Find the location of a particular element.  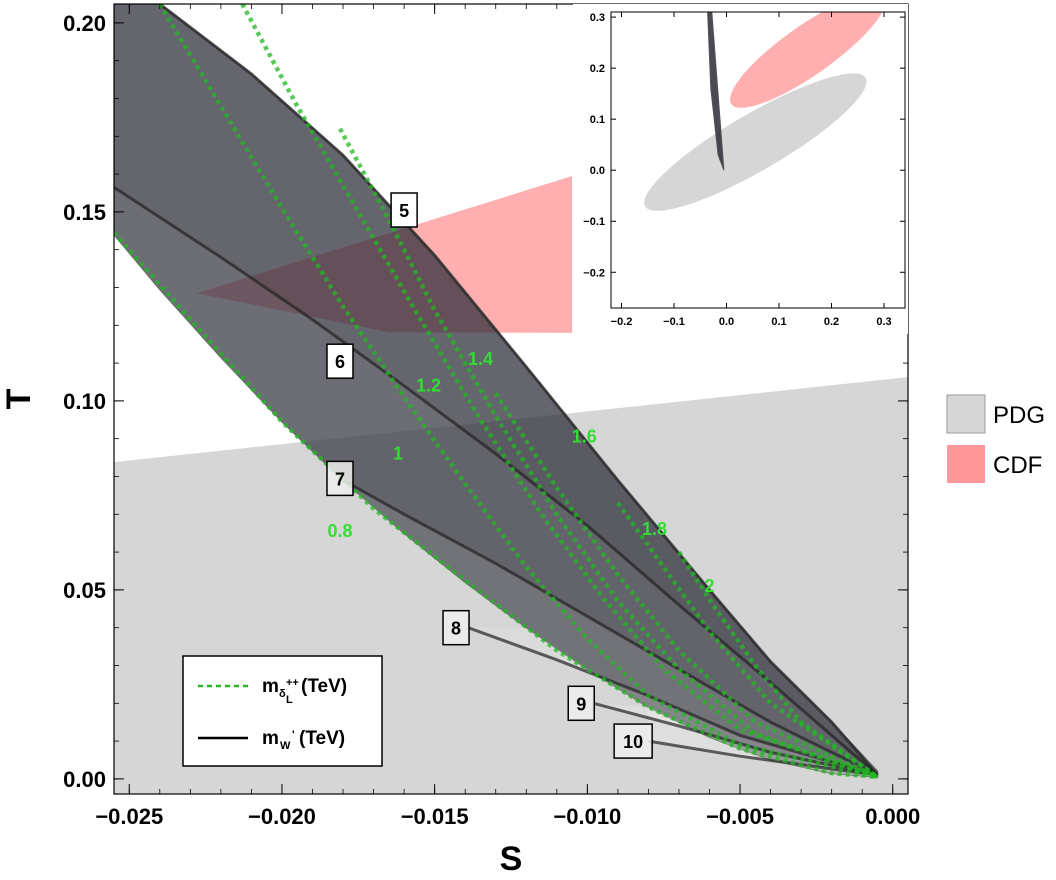

inset-allowed-region is located at coordinates (716, 91).